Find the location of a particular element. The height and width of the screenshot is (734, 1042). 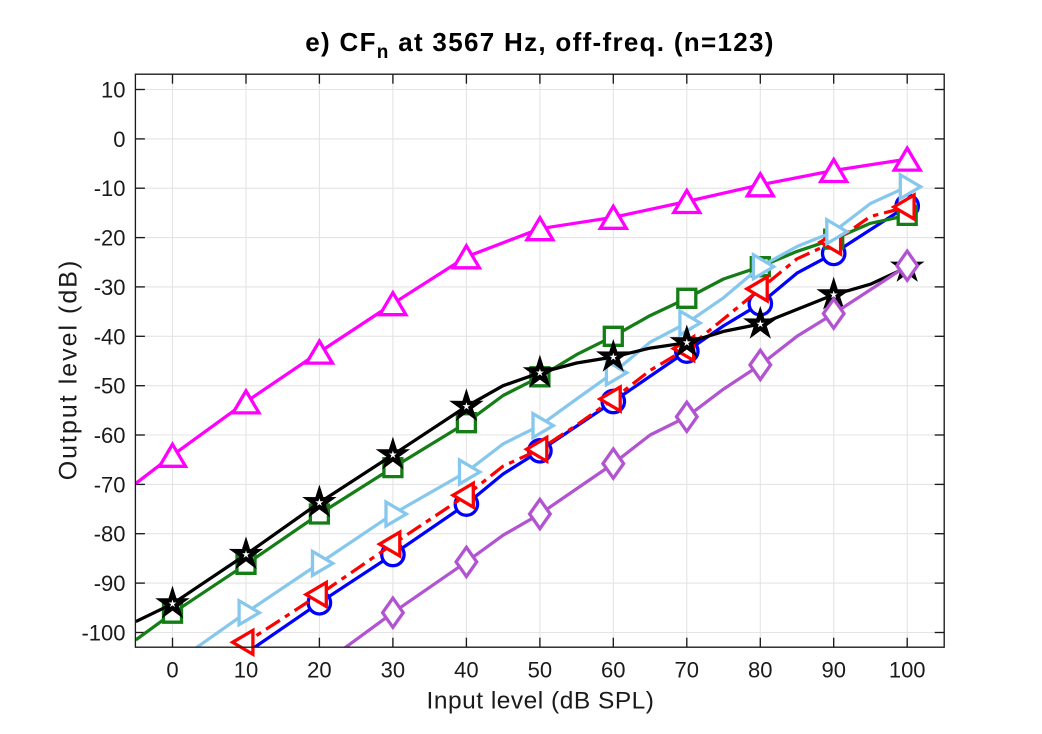

svg-text: 90 is located at coordinates (833, 670).